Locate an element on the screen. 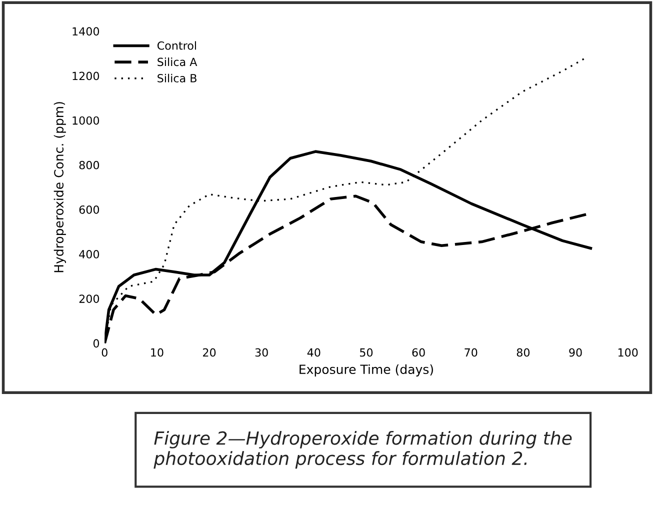 This screenshot has height=520, width=654. y-tick-label: 600 is located at coordinates (89, 209).